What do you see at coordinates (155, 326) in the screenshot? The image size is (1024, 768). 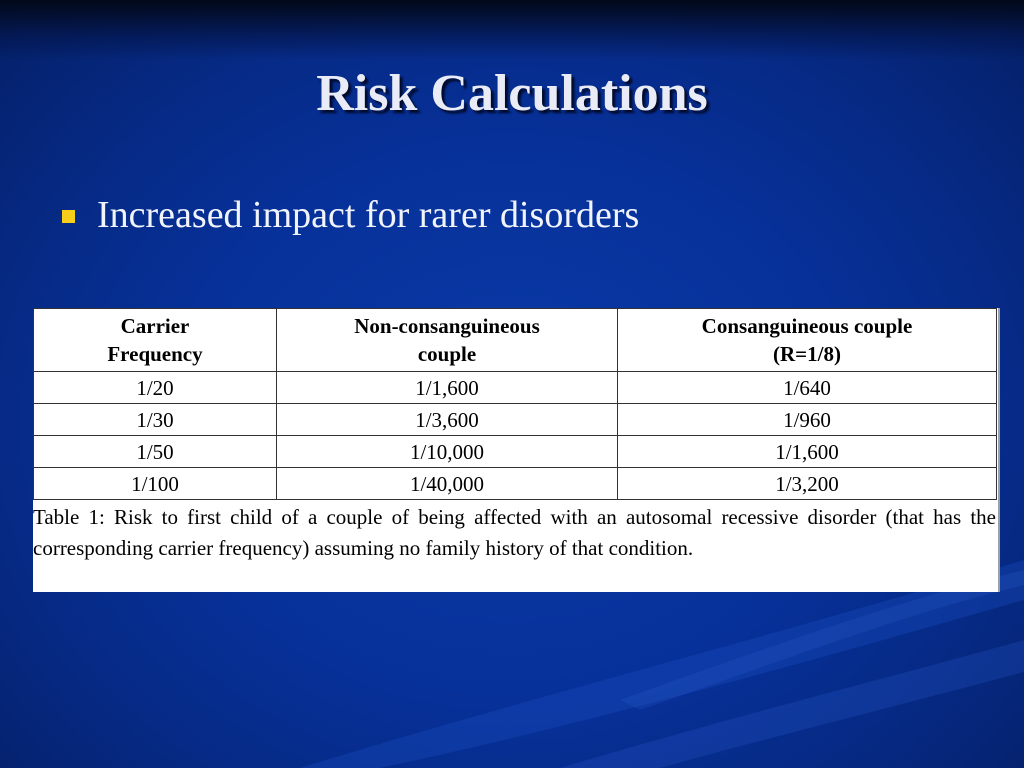 I see `header-line: Carrier` at bounding box center [155, 326].